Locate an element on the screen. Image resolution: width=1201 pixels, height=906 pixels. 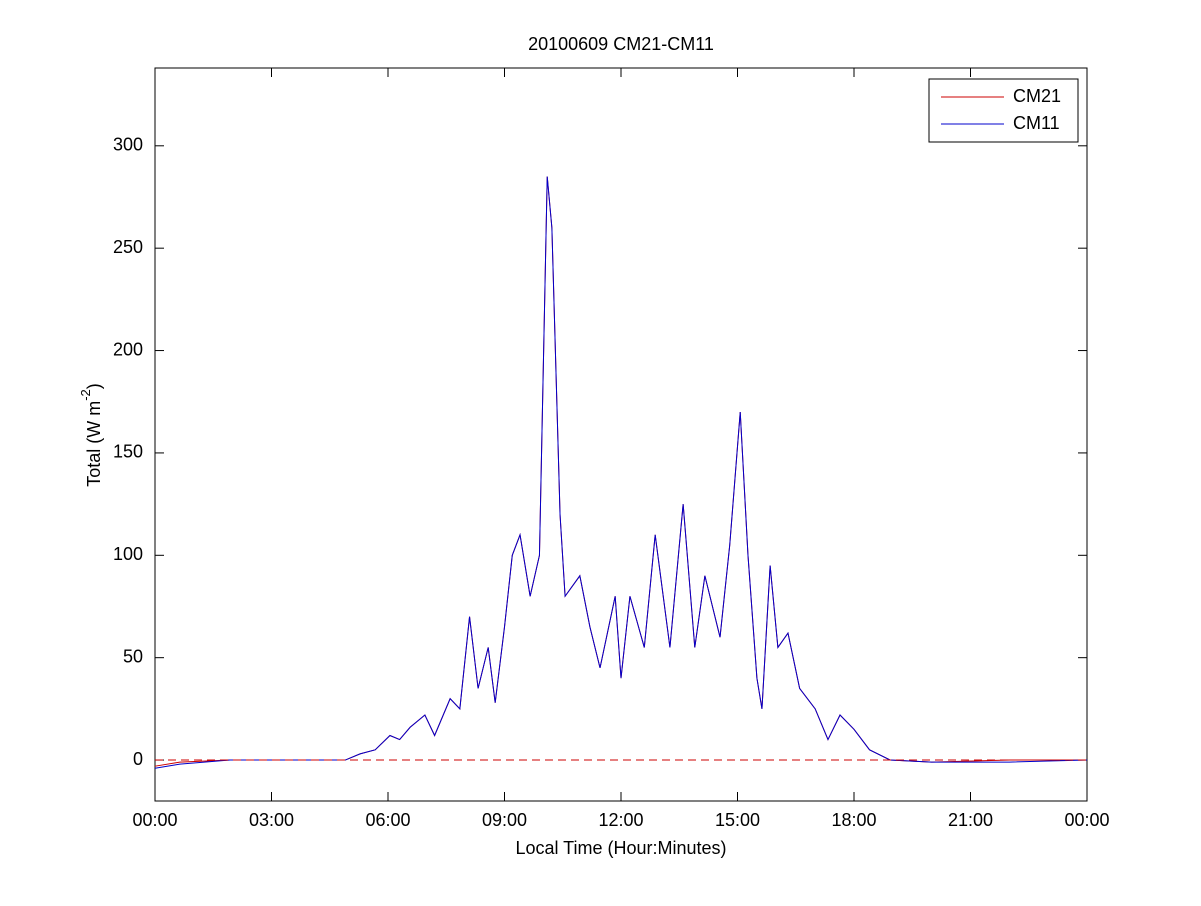
x-tick-label: 18:00 is located at coordinates (853, 820).